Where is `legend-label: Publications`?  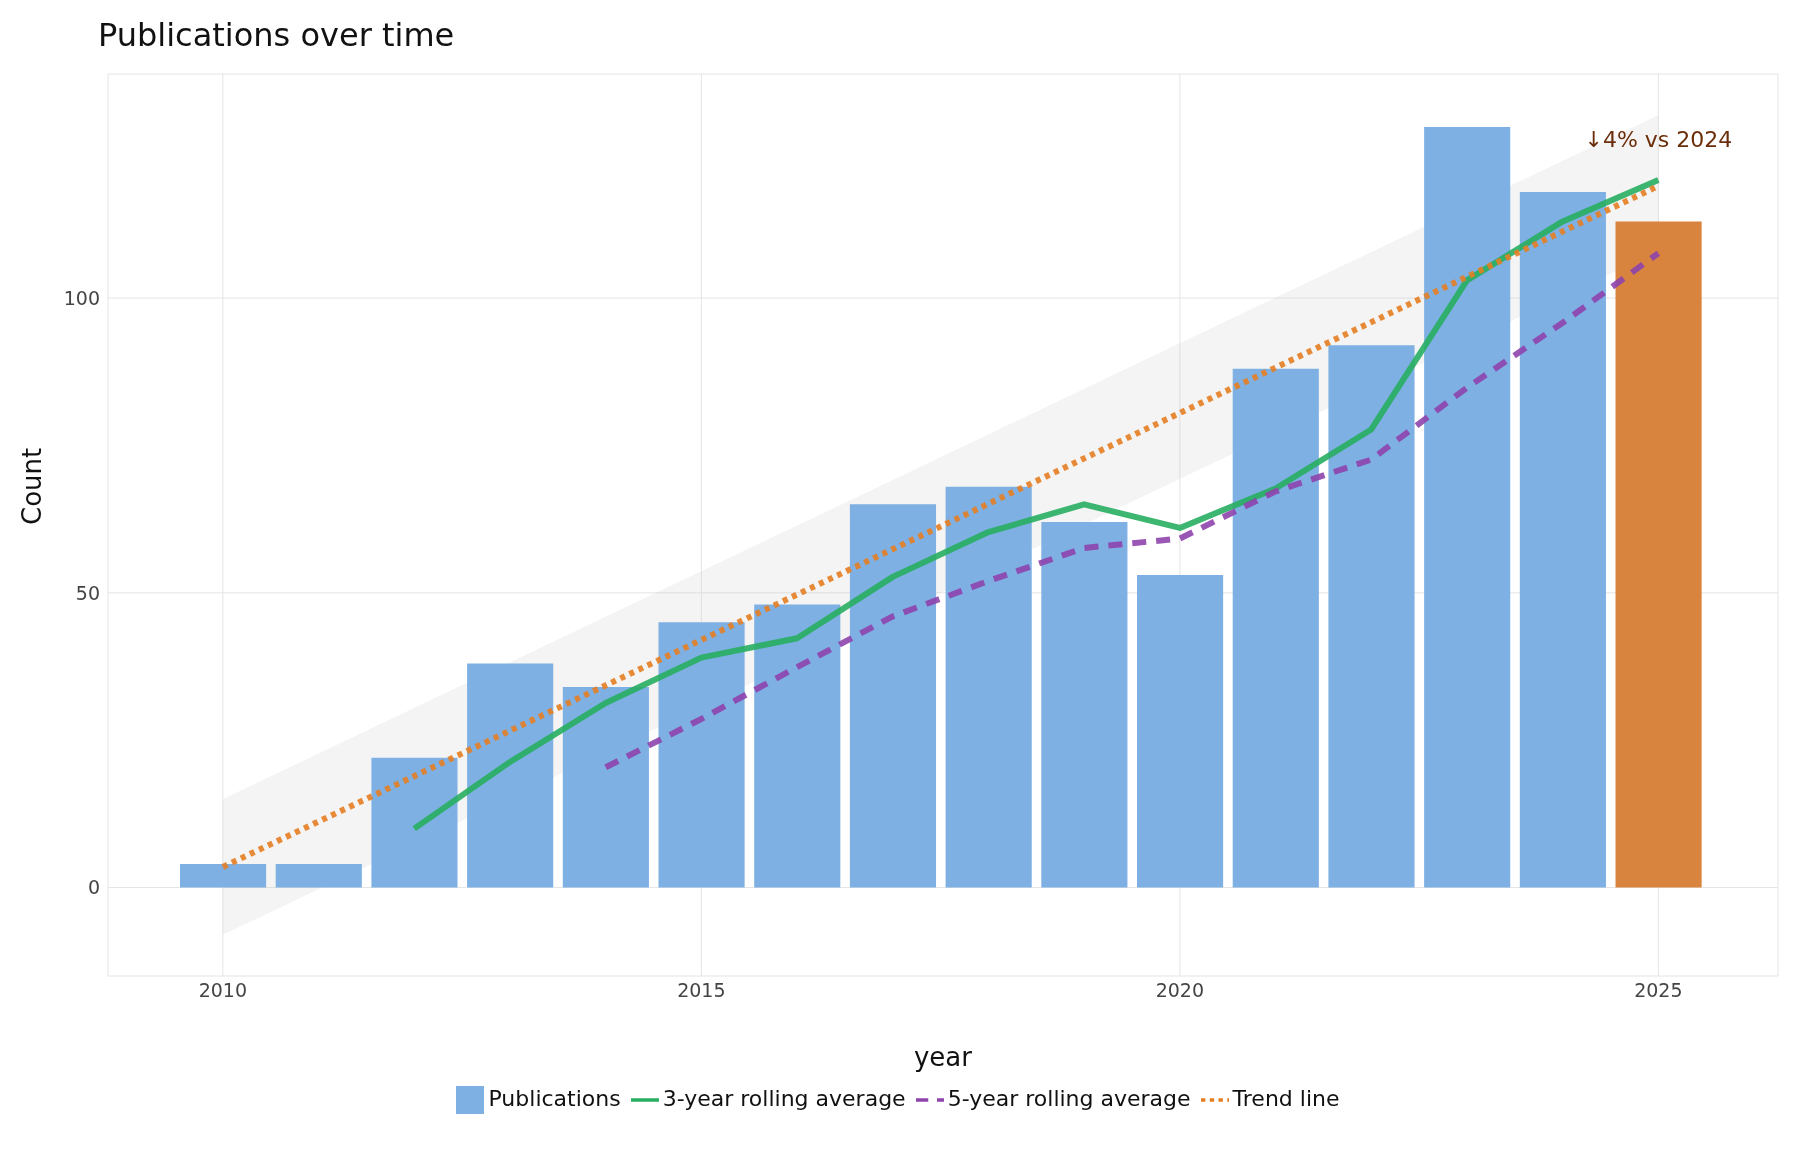 legend-label: Publications is located at coordinates (554, 1098).